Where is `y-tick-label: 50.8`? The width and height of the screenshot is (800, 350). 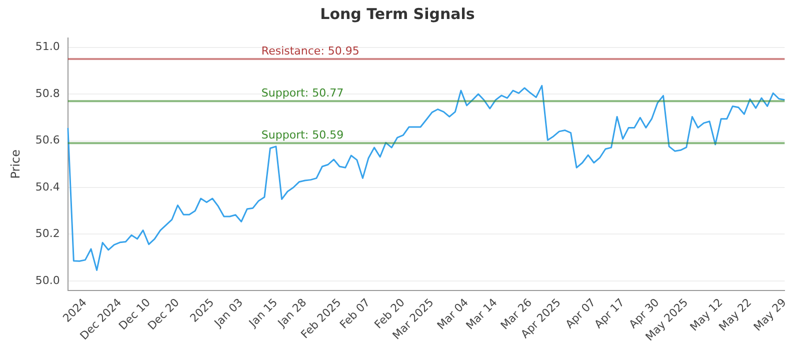 y-tick-label: 50.8 is located at coordinates (47, 93).